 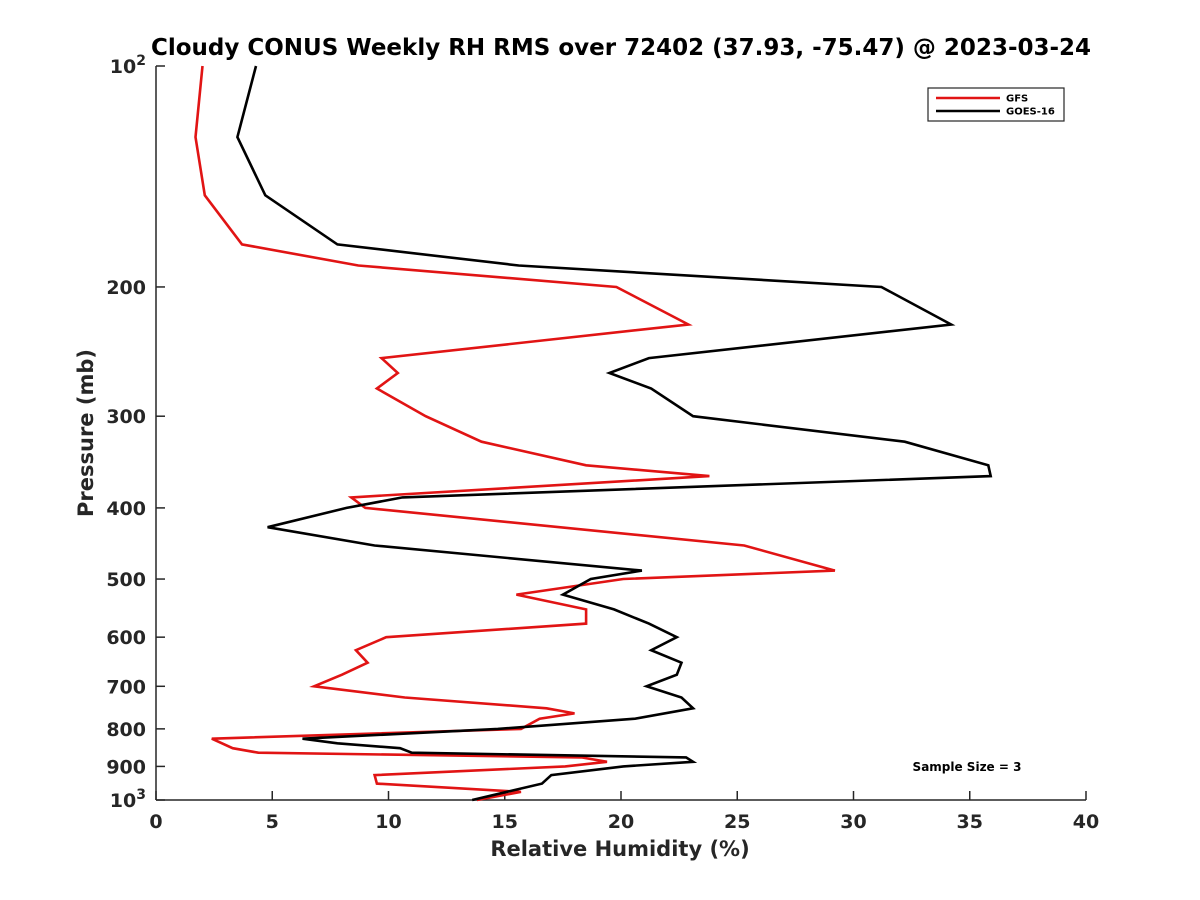 I want to click on sample-size-annotation: Sample Size = 3, so click(x=967, y=767).